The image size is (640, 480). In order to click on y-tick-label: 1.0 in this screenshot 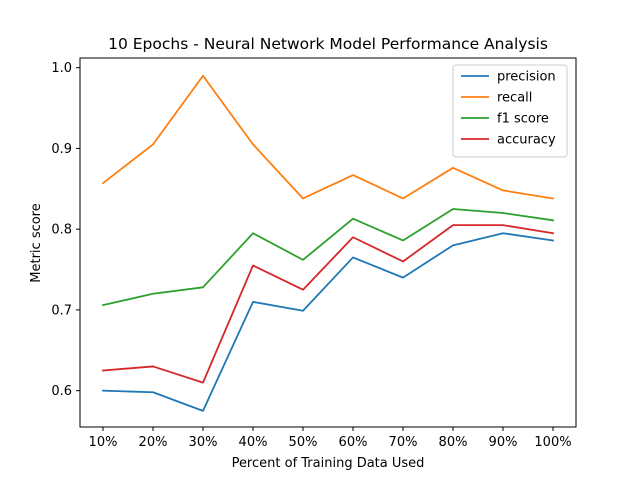, I will do `click(61, 68)`.